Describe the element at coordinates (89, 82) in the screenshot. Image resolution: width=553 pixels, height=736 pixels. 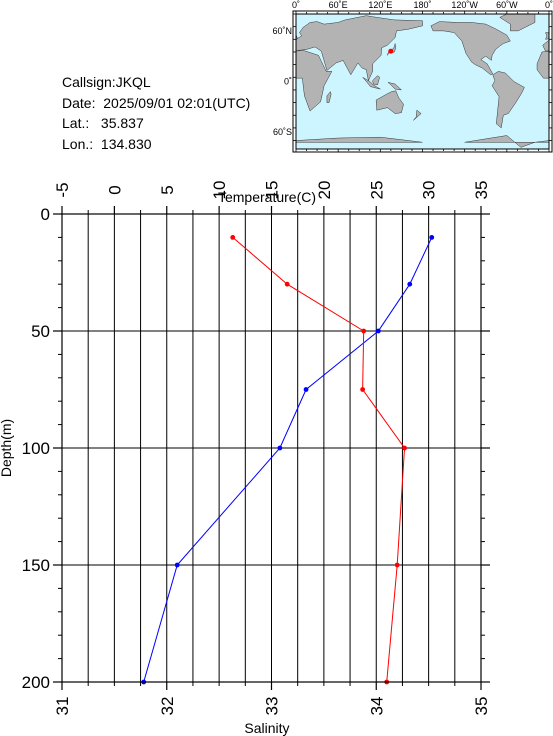
I see `callsign-label: Callsign:` at that location.